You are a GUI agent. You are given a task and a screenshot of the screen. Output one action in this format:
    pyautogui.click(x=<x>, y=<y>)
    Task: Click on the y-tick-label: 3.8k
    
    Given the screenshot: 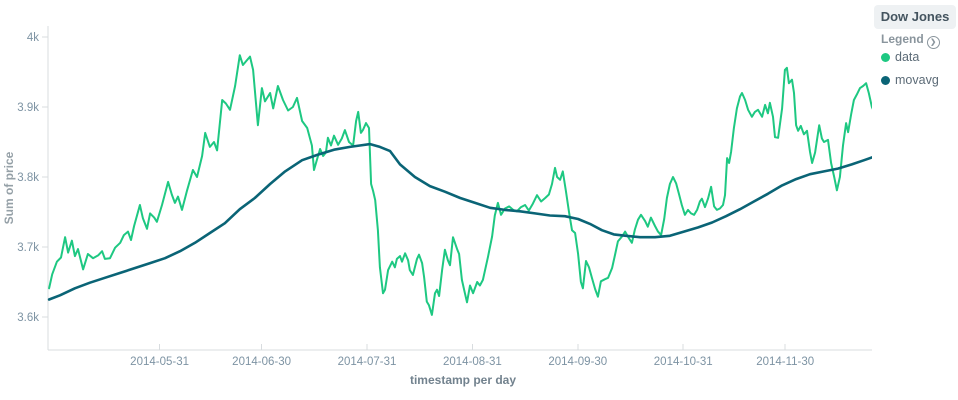 What is the action you would take?
    pyautogui.click(x=28, y=178)
    